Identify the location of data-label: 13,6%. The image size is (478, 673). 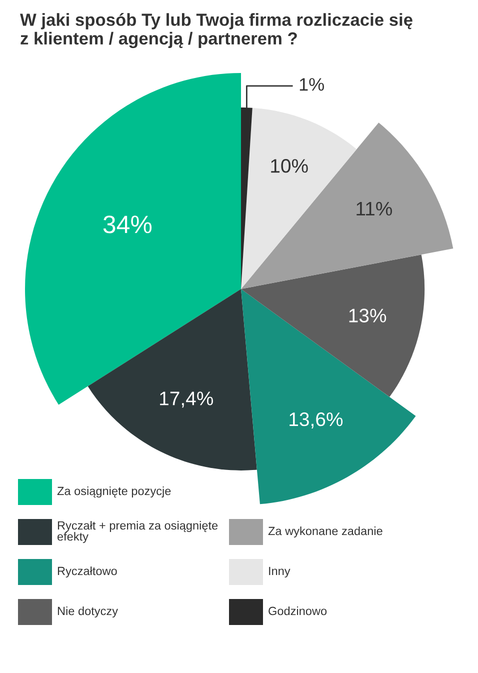
(316, 420).